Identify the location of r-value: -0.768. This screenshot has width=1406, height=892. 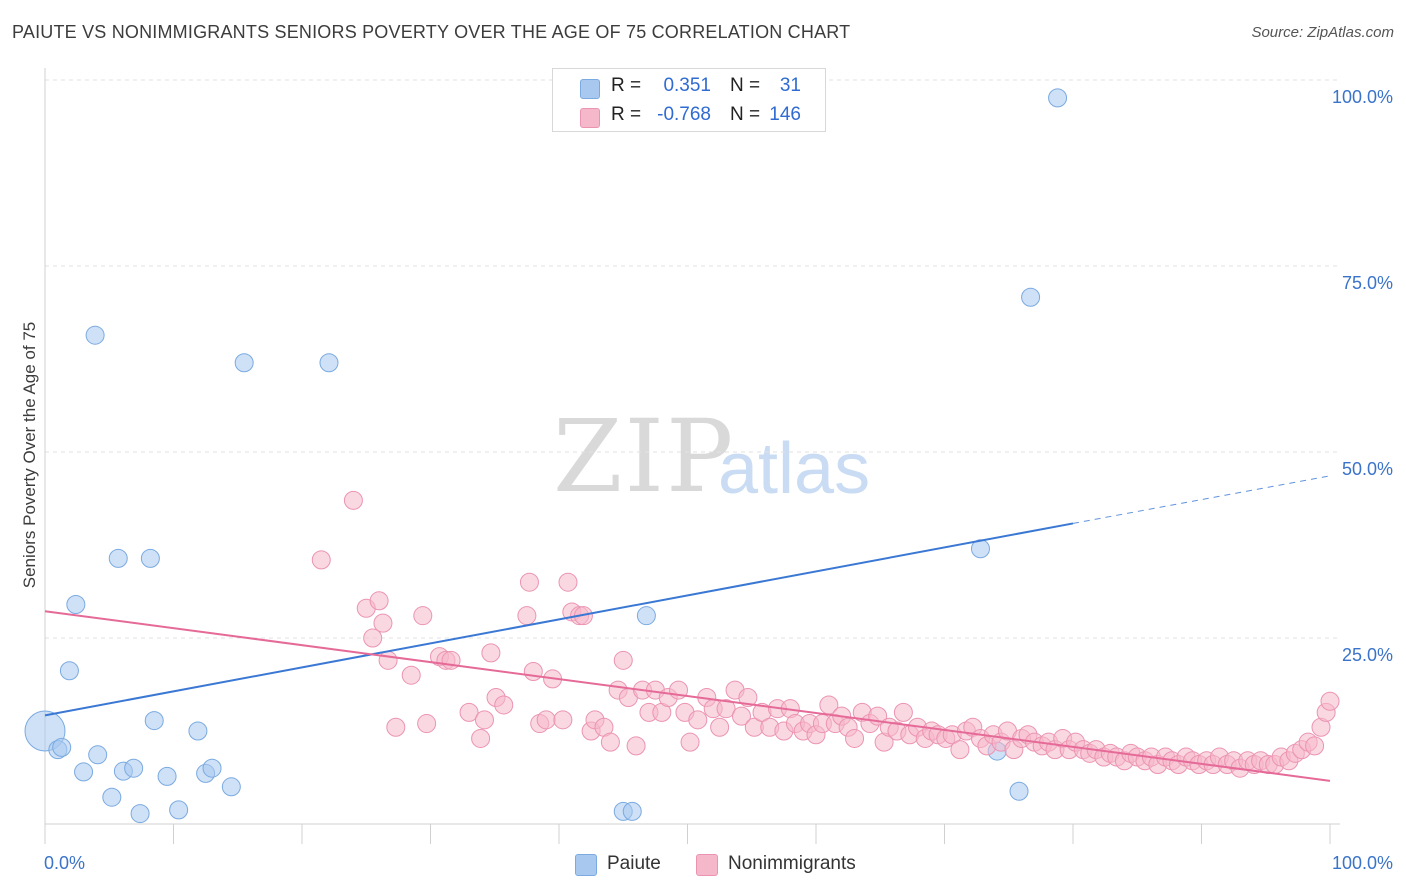
(684, 114).